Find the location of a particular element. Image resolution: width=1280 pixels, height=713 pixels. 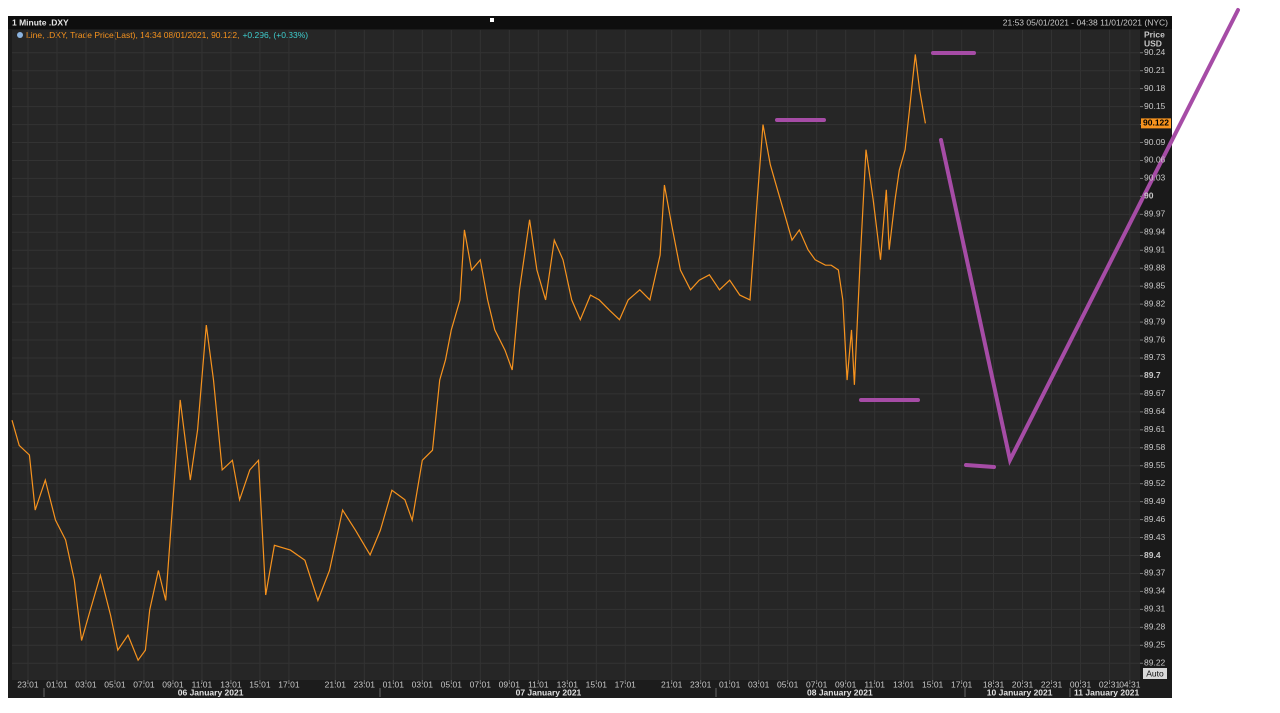

chart-title: 1 Minute .DXY is located at coordinates (40, 22).